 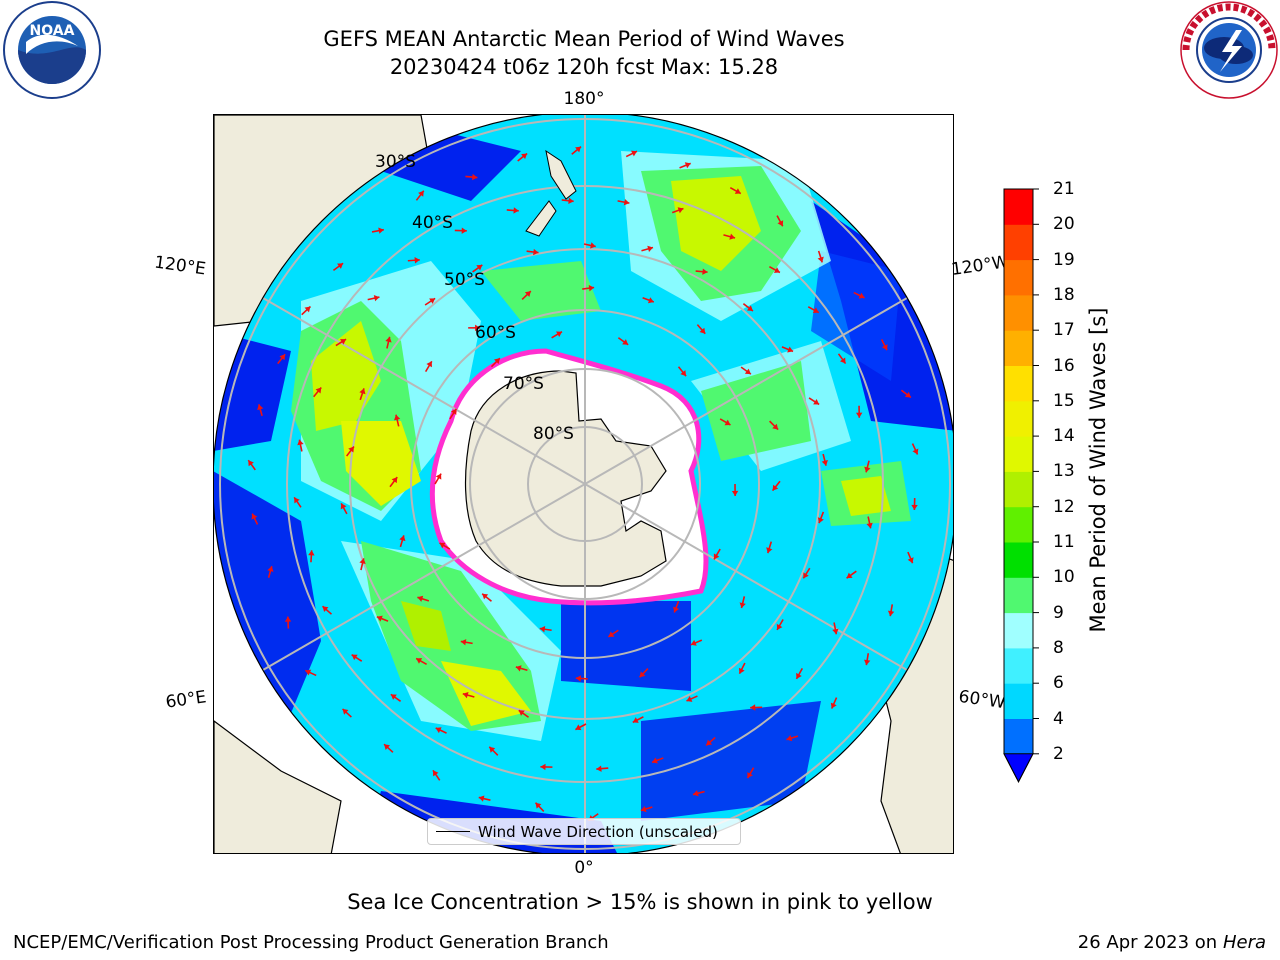 What do you see at coordinates (464, 280) in the screenshot?
I see `lat-label-50s: 50°S` at bounding box center [464, 280].